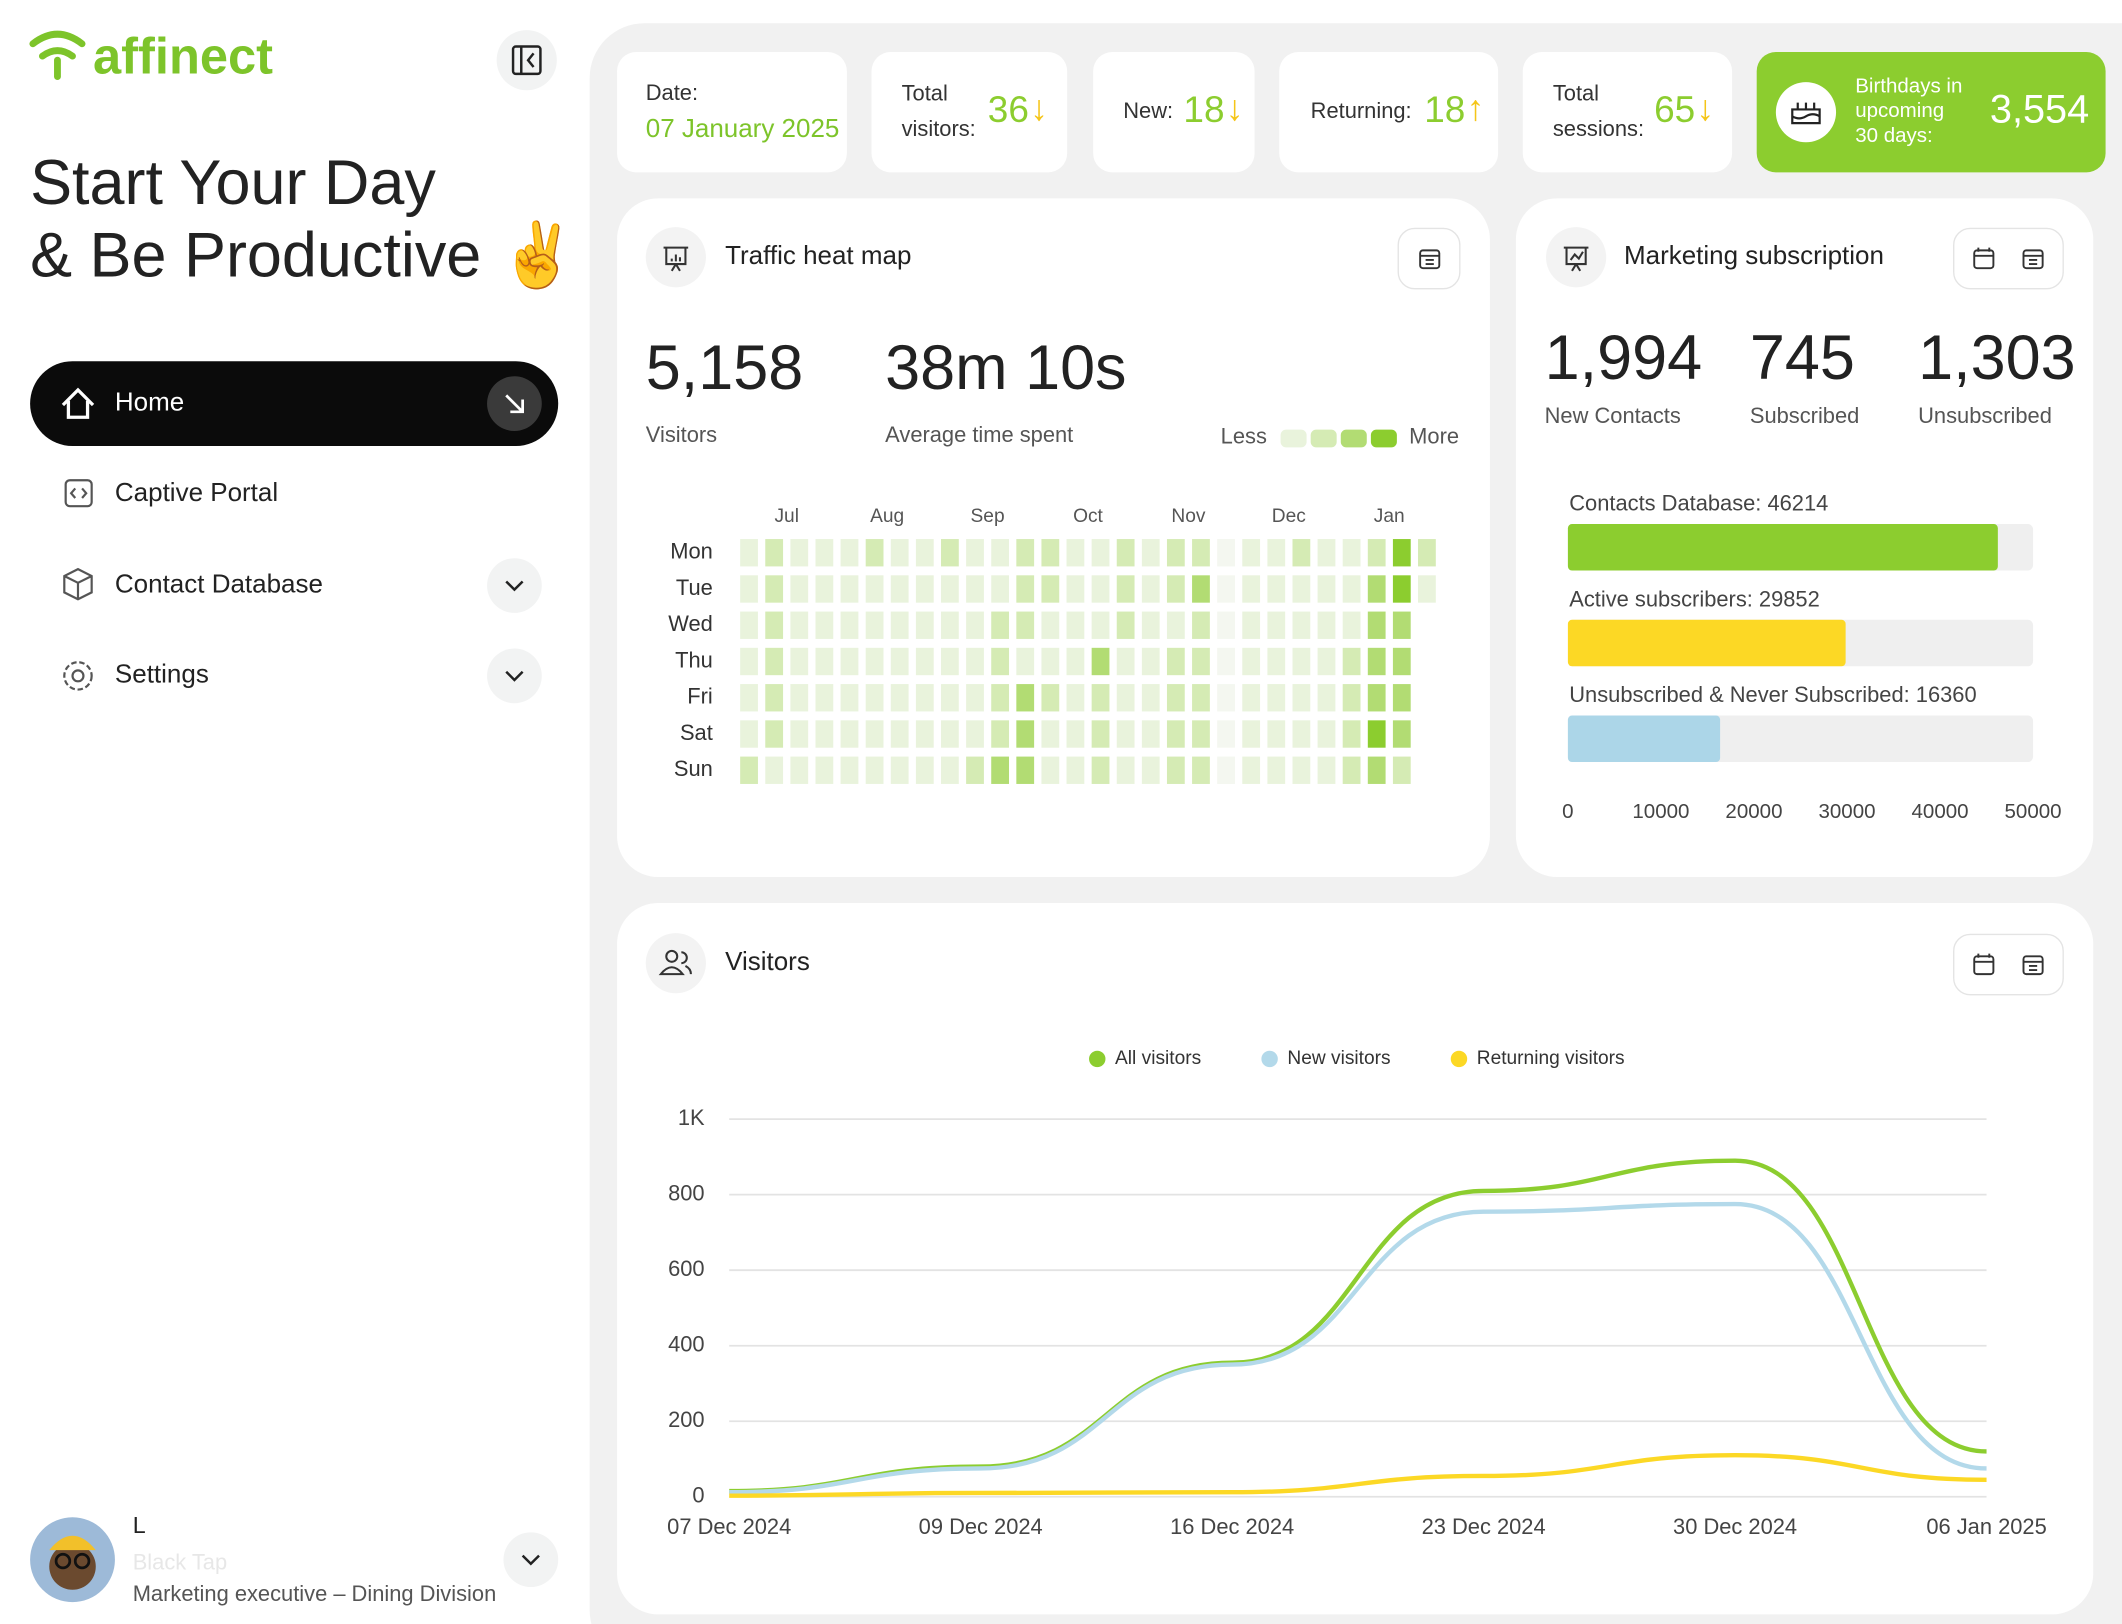 Image resolution: width=2122 pixels, height=1624 pixels. Describe the element at coordinates (1985, 415) in the screenshot. I see `metric-label: Unsubscribed` at that location.